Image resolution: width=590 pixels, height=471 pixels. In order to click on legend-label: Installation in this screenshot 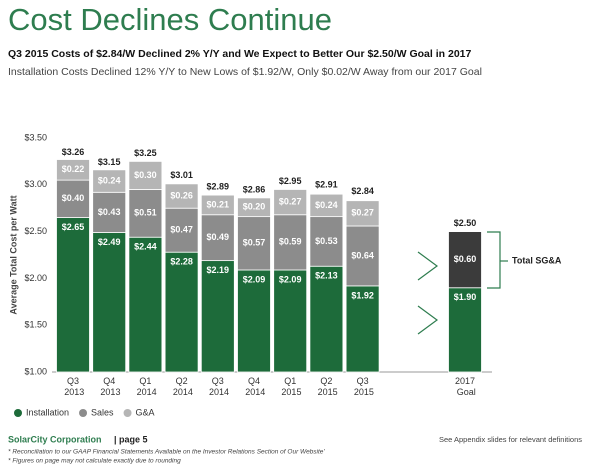, I will do `click(47, 412)`.